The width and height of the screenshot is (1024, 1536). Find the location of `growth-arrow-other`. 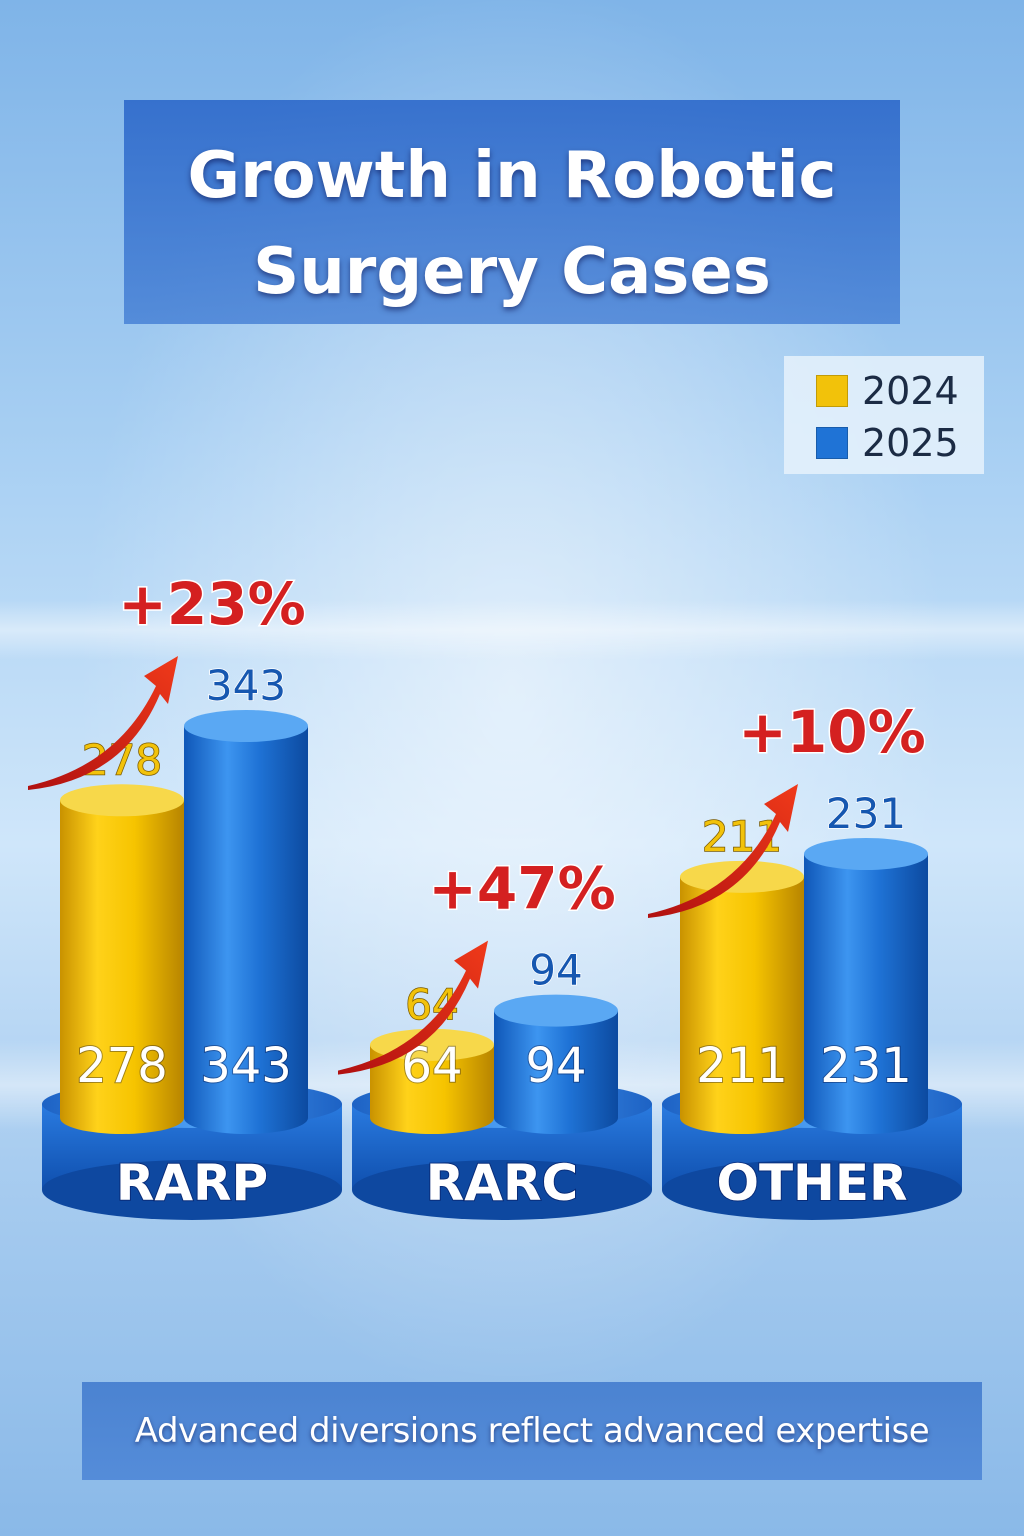

growth-arrow-other is located at coordinates (723, 851).